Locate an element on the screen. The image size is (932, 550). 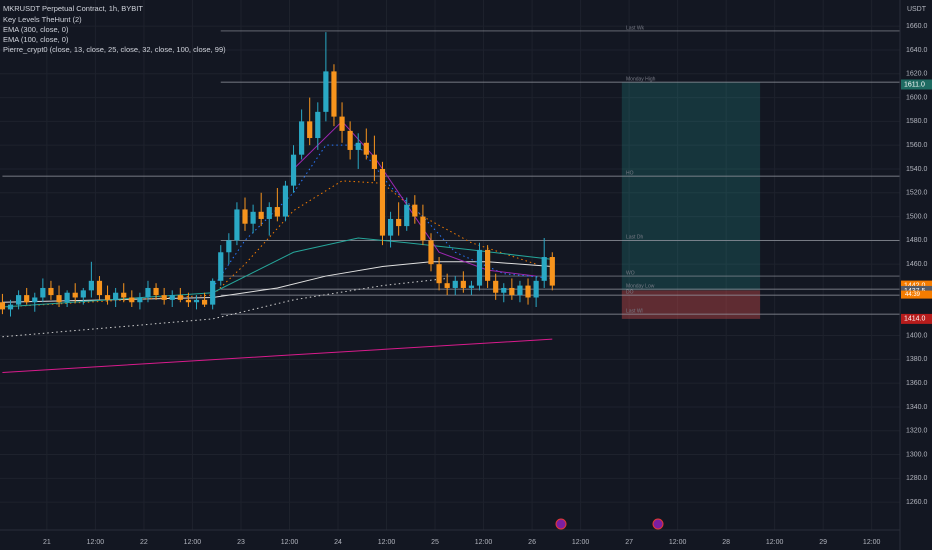
y-tick-label: 1260.0 is located at coordinates (917, 502).